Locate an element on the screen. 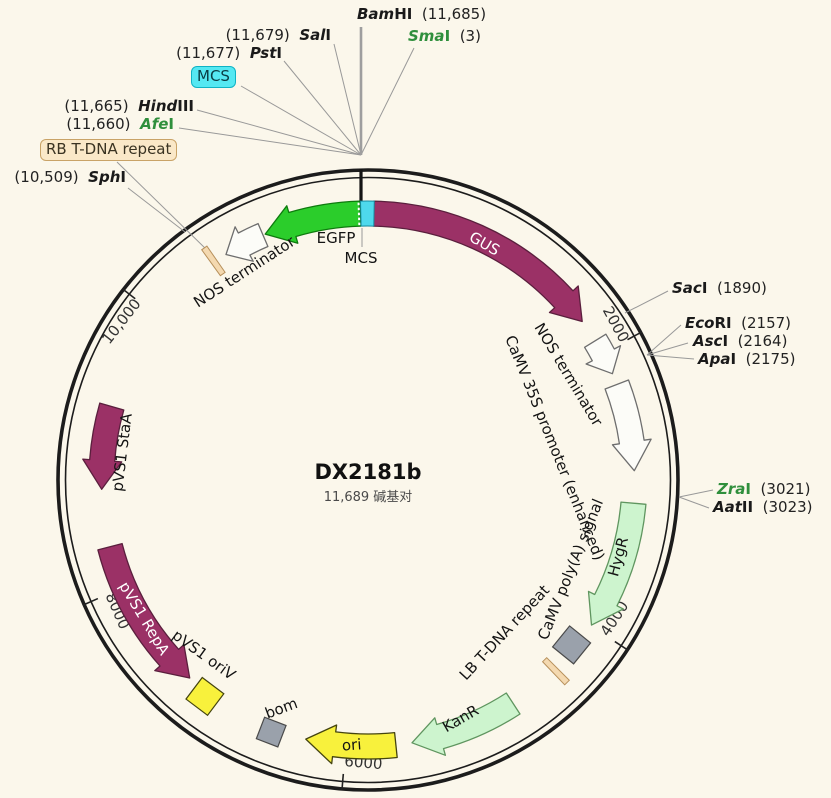 The image size is (831, 798). feature-hygr is located at coordinates (617, 563).